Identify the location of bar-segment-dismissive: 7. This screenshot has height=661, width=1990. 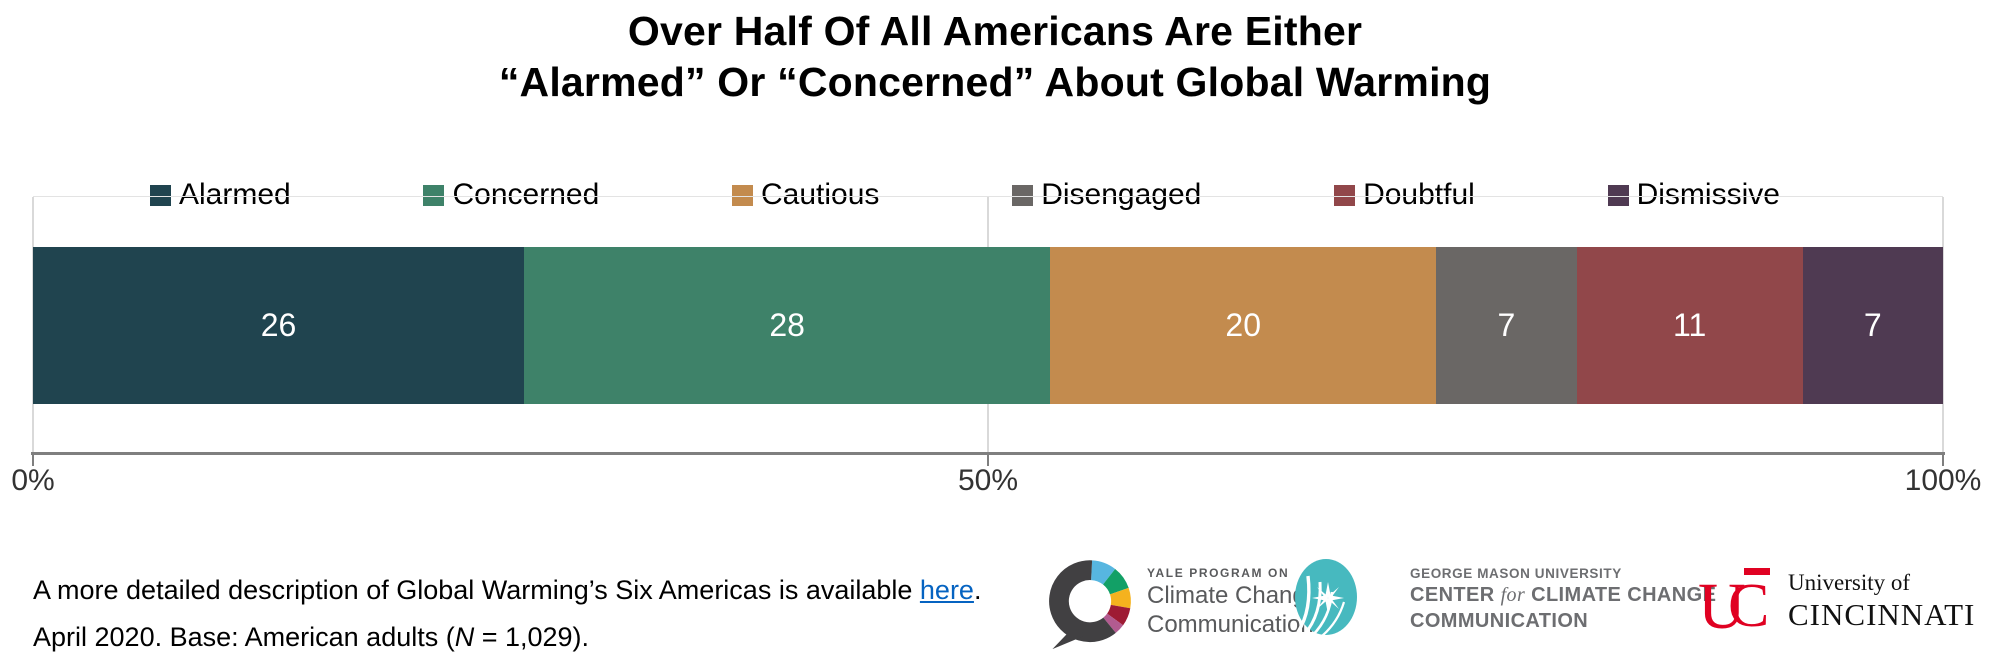
(1873, 325).